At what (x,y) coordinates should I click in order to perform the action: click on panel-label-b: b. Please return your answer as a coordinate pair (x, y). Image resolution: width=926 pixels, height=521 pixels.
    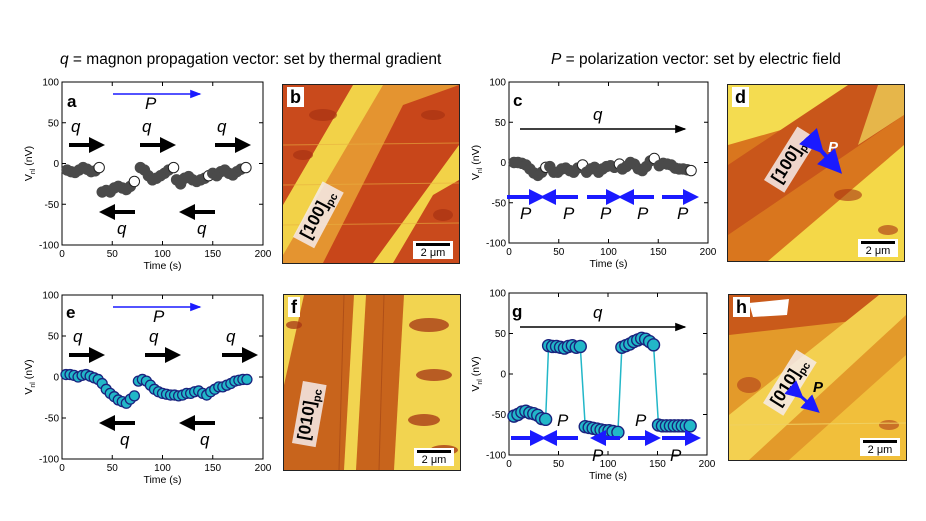
    Looking at the image, I should click on (295, 97).